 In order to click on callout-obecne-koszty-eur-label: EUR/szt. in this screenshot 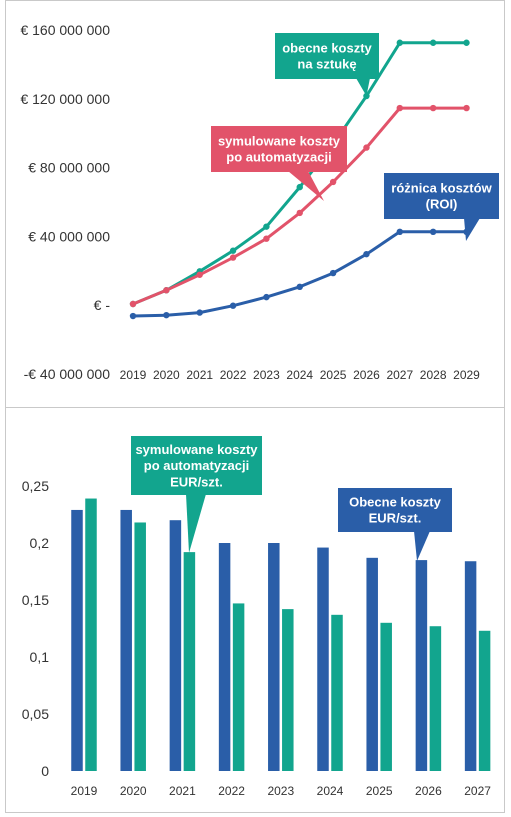, I will do `click(395, 518)`.